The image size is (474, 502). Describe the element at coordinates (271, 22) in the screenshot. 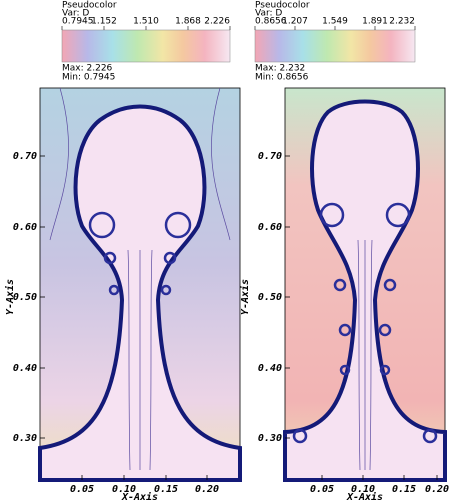

I see `colorbar-label: 0.8656` at that location.